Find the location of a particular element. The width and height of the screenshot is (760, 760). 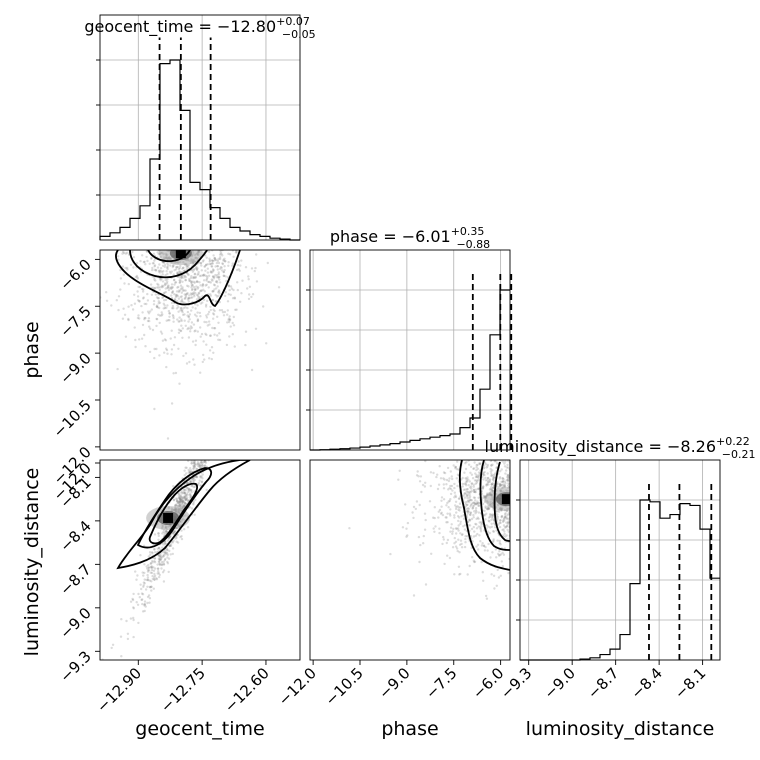

xtick-label-phase-0: −12.0 is located at coordinates (297, 686).